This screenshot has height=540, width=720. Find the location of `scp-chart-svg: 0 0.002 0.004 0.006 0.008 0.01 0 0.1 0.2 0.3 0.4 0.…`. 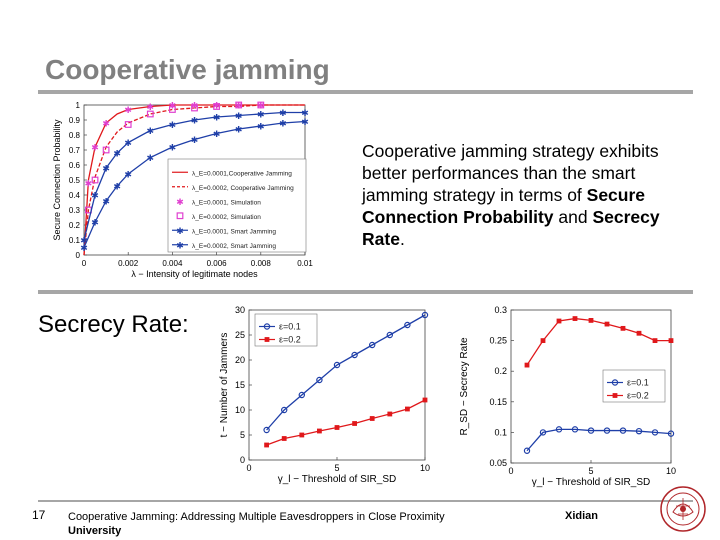

scp-chart-svg: 0 0.002 0.004 0.006 0.008 0.01 0 0.1 0.2 0.3 0.4 0.… is located at coordinates (182, 190).